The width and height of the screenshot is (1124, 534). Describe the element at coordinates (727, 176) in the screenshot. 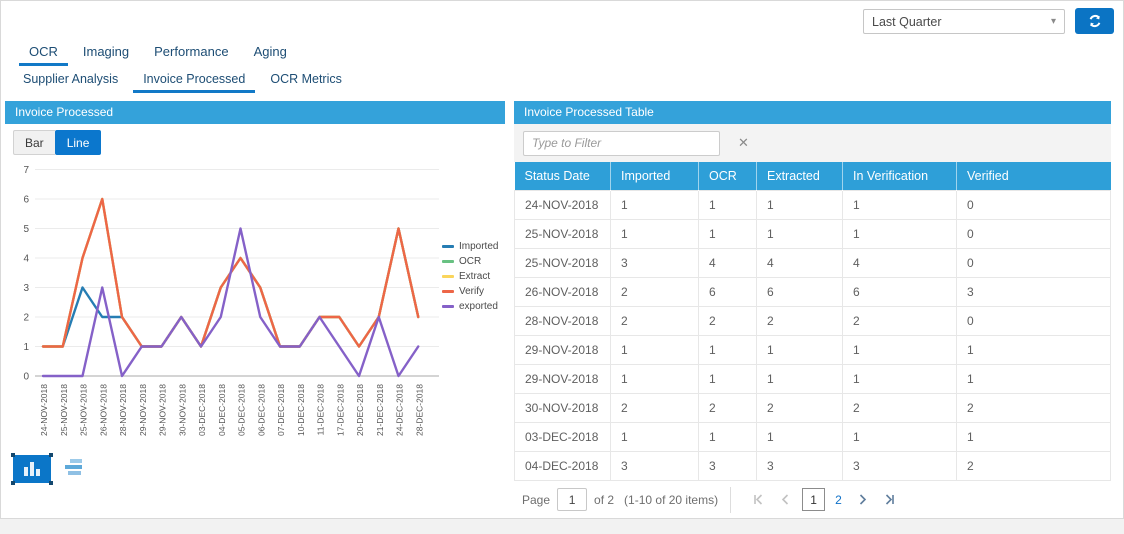

I see `column-header-ocr: OCR` at that location.